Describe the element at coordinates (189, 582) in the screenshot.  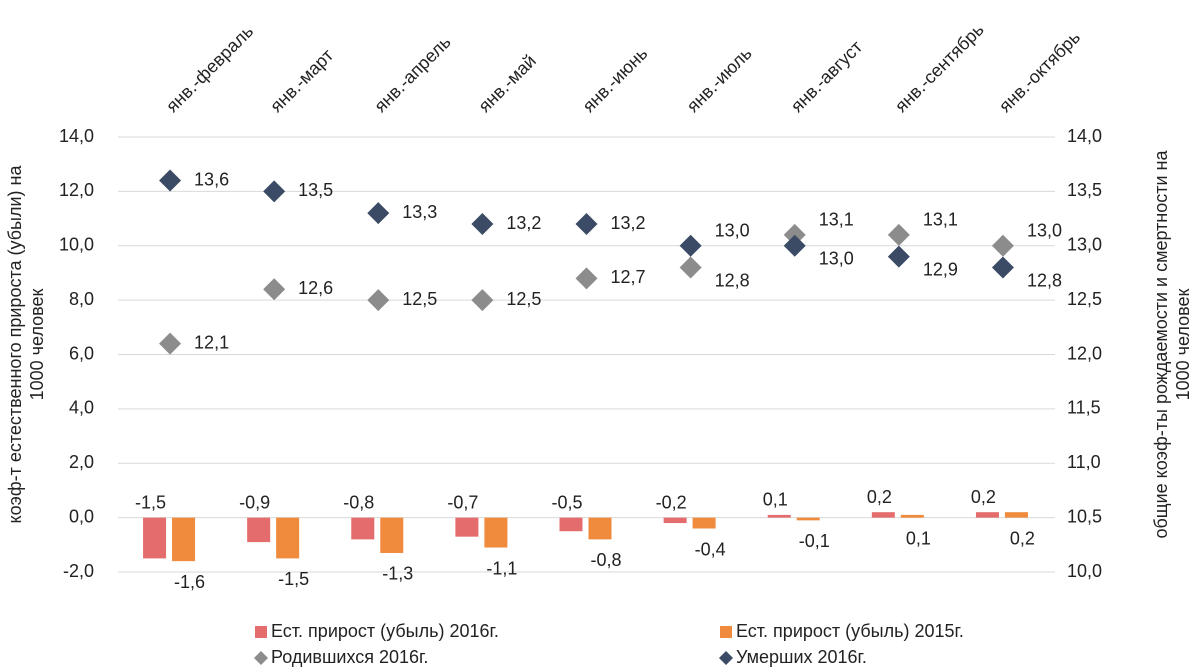
I see `data-label: -1,6` at that location.